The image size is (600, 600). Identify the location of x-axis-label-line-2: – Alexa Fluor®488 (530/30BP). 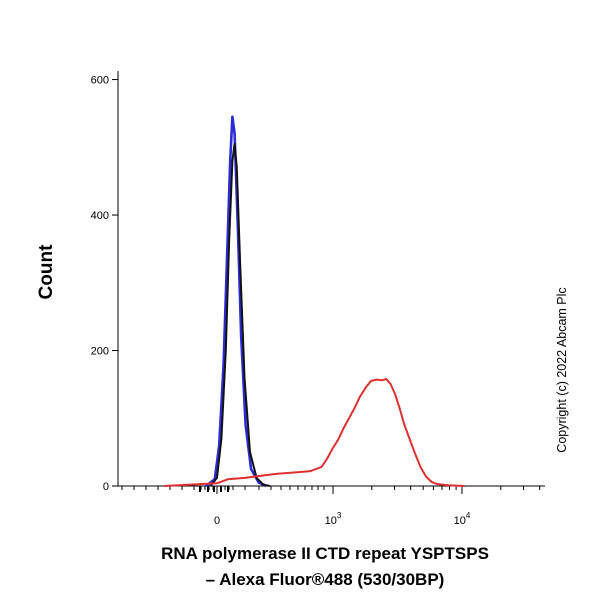
(325, 579).